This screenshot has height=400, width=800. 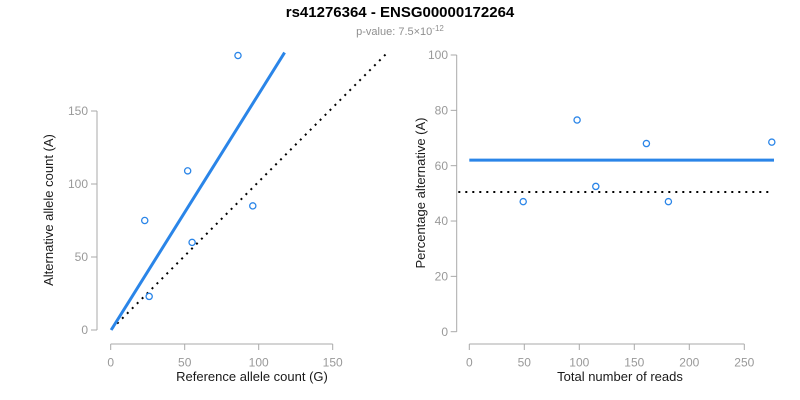 What do you see at coordinates (442, 111) in the screenshot?
I see `y-tick-label: 80` at bounding box center [442, 111].